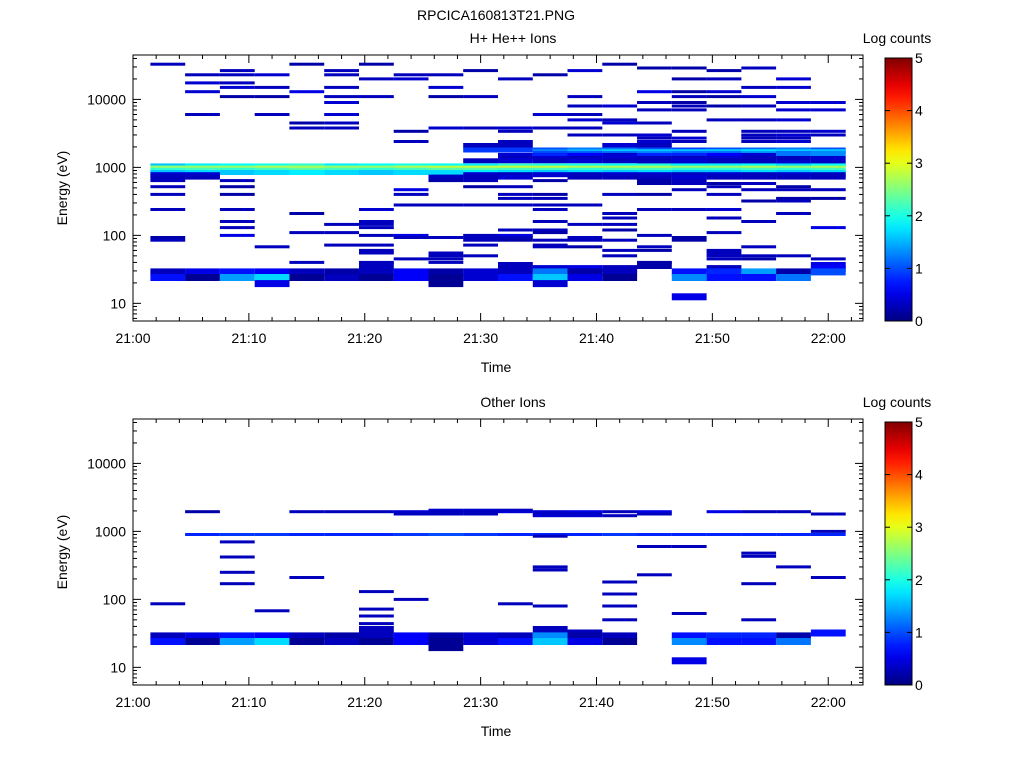 The image size is (1024, 773). I want to click on x-tick-label: 21:00, so click(132, 338).